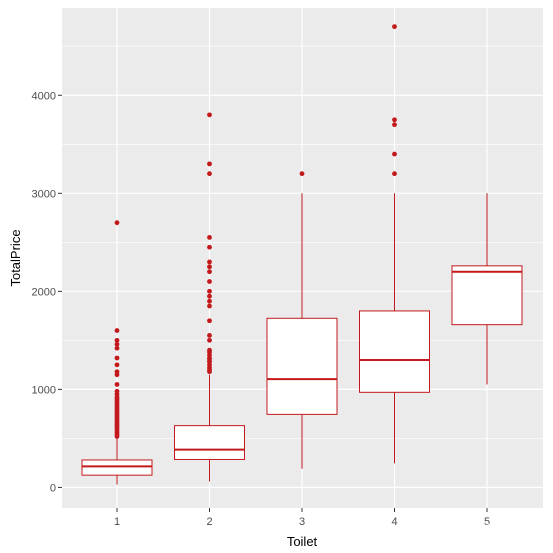  I want to click on x-axis: 1 2 3 4 5, so click(302, 518).